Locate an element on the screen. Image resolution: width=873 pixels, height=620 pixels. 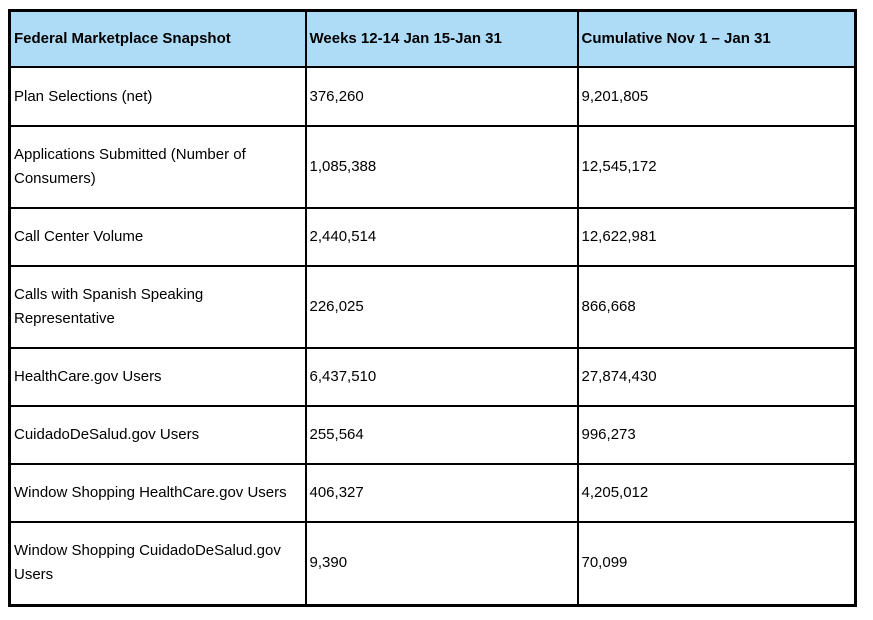
metric-cell: CuidadoDeSalud.gov Users is located at coordinates (157, 435).